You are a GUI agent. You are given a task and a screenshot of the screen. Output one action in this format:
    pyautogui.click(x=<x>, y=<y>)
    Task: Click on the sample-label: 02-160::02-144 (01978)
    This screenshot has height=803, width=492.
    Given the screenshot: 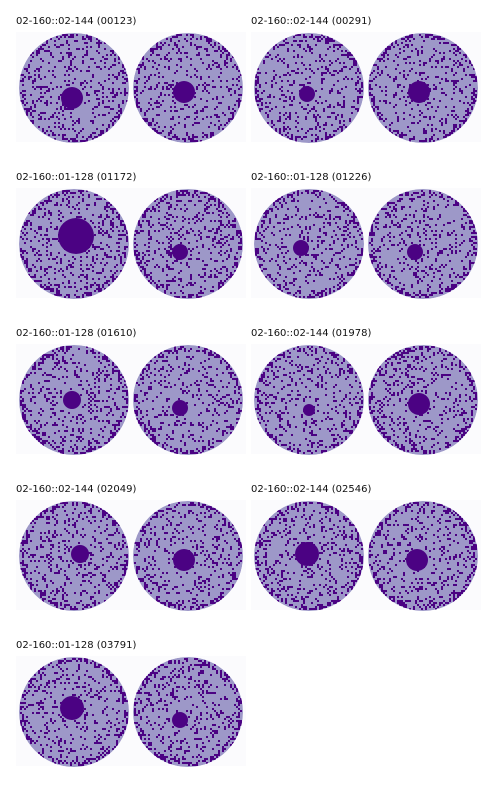 What is the action you would take?
    pyautogui.click(x=311, y=333)
    